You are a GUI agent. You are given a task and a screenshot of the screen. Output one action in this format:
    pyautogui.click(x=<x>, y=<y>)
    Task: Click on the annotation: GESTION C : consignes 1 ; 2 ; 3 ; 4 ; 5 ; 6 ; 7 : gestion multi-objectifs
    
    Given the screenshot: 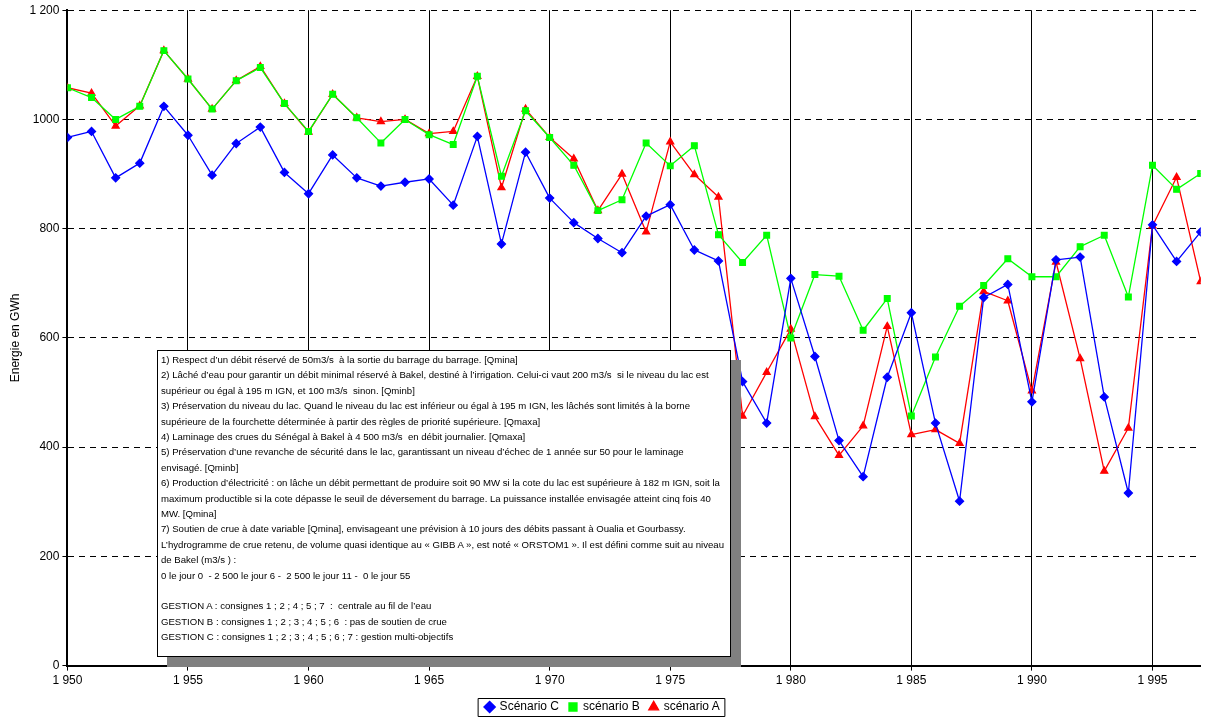 What is the action you would take?
    pyautogui.click(x=308, y=636)
    